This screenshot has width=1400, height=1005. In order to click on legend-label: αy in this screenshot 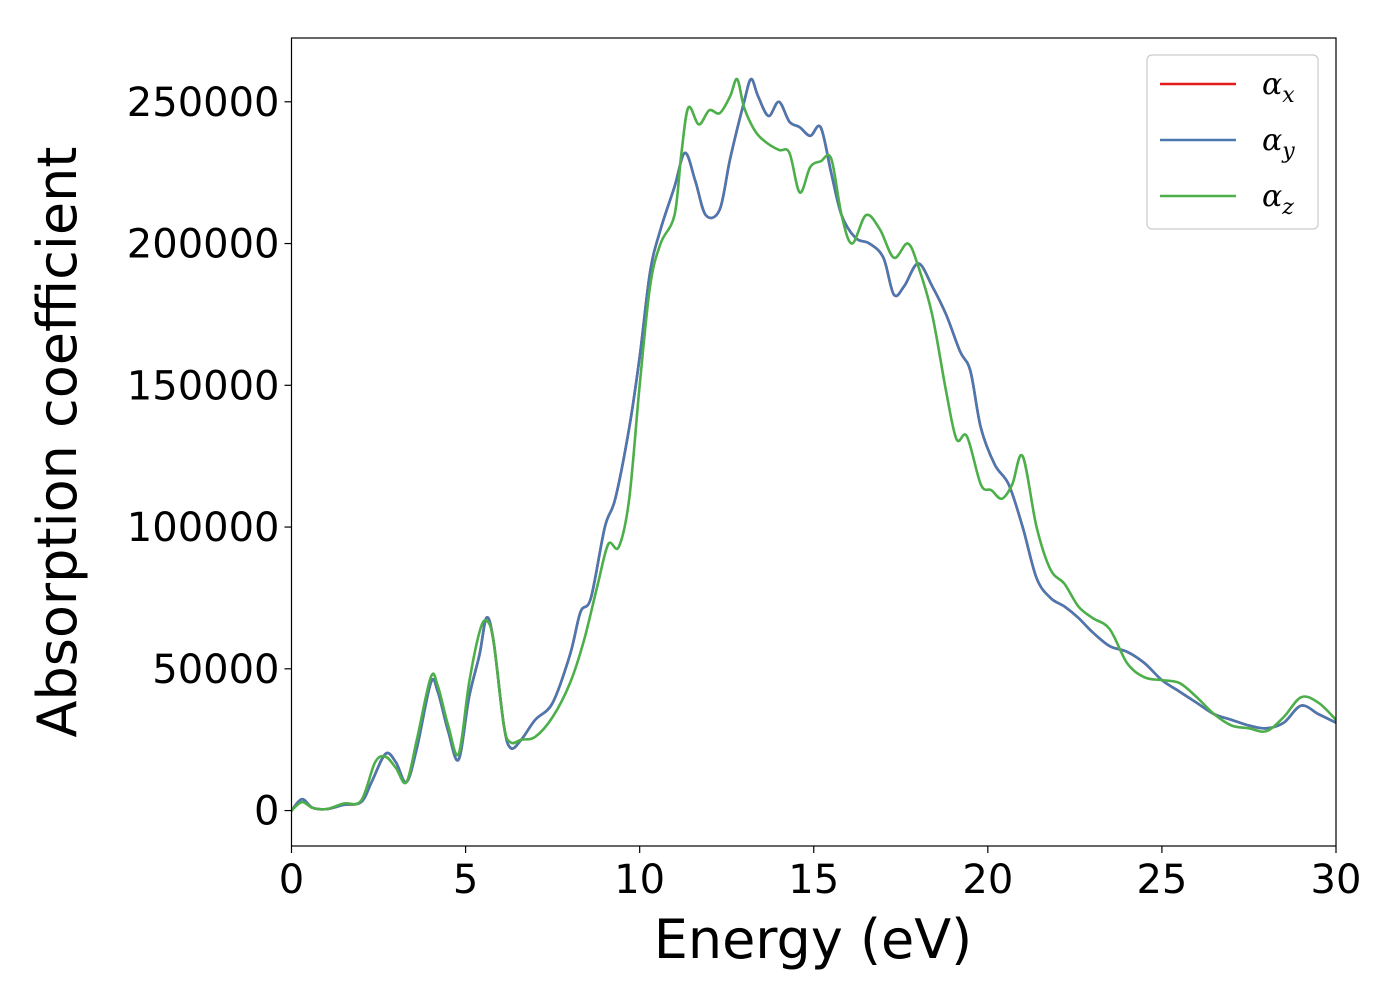, I will do `click(1278, 143)`.